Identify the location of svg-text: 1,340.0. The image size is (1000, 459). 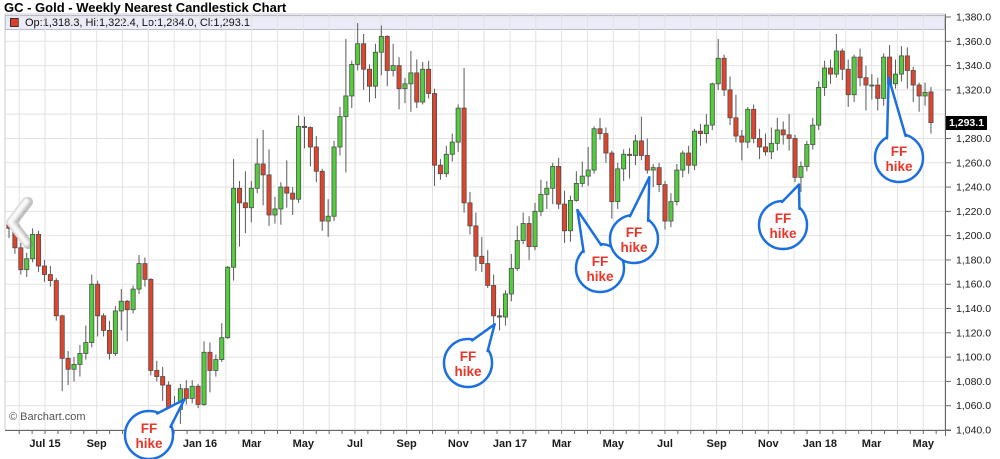
(973, 66).